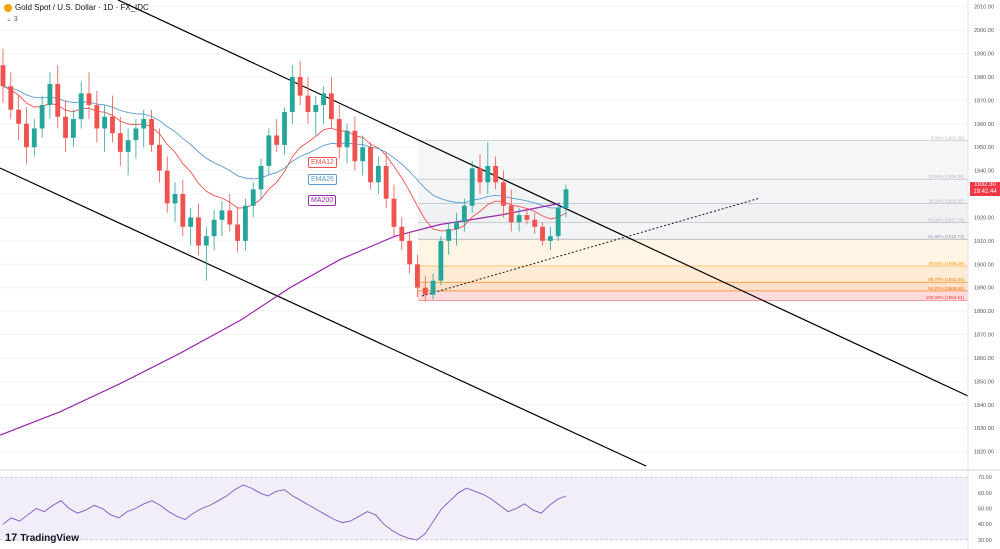 The height and width of the screenshot is (549, 1000). Describe the element at coordinates (12, 19) in the screenshot. I see `collapse-toggle: ⌄ 3` at that location.